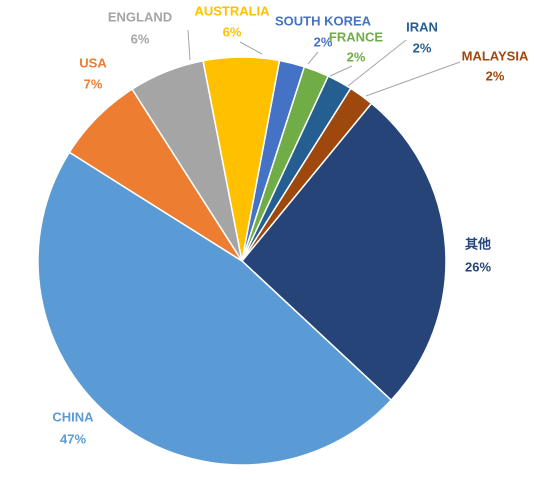  I want to click on leader-lines, so click(324, 63).